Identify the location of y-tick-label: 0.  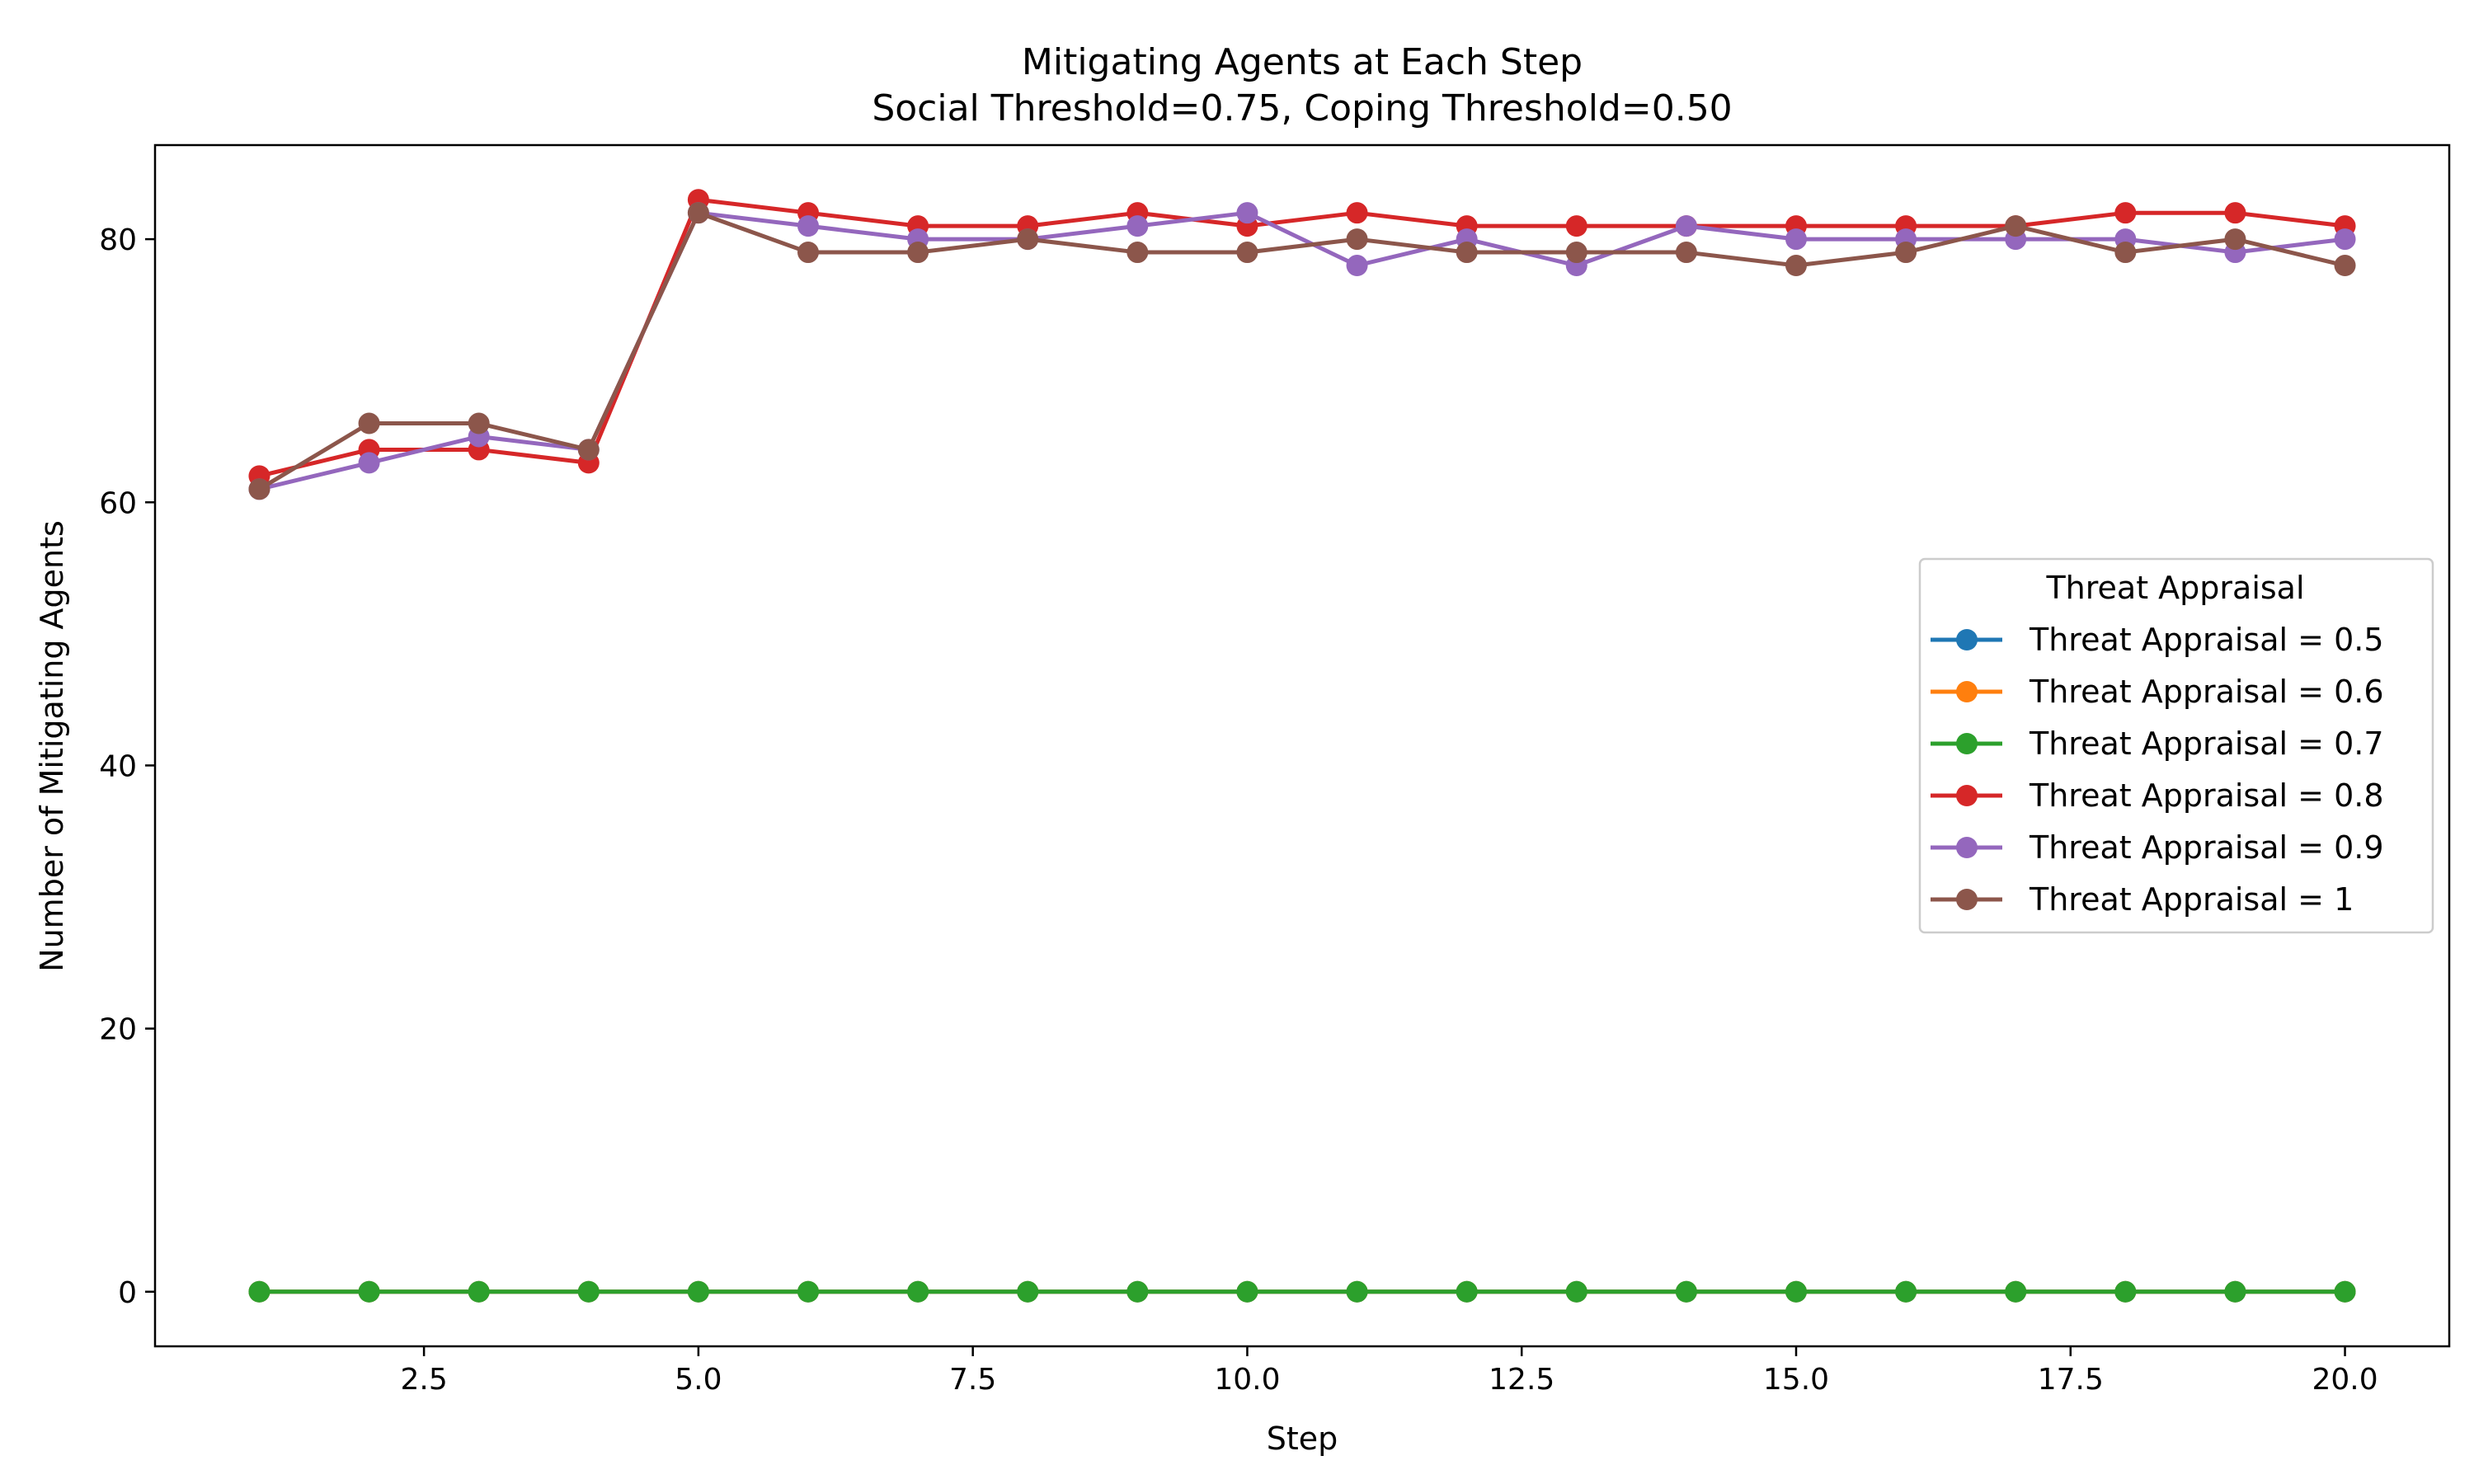
(127, 1293).